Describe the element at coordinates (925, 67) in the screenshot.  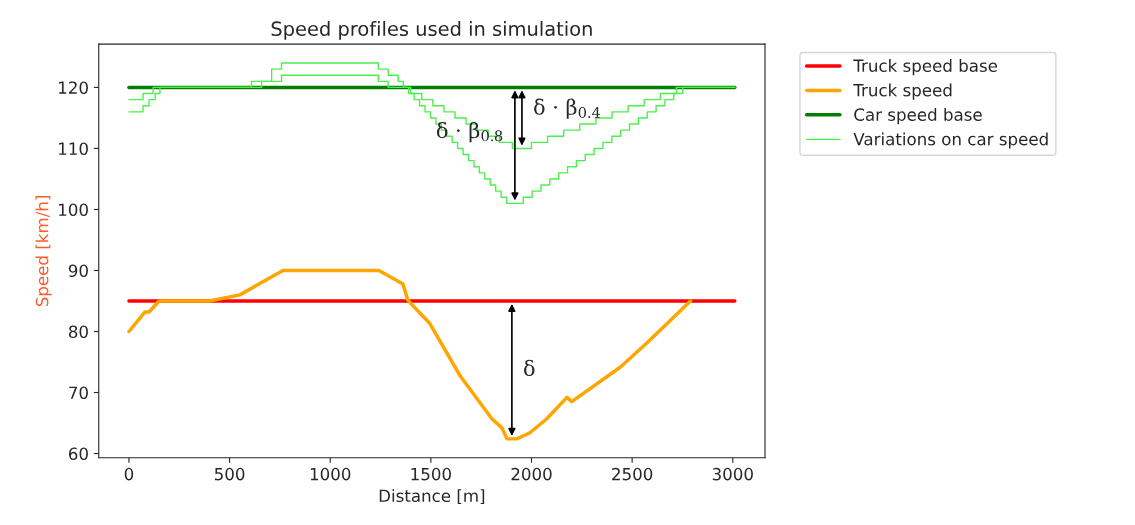
I see `legend-label: Truck speed base` at that location.